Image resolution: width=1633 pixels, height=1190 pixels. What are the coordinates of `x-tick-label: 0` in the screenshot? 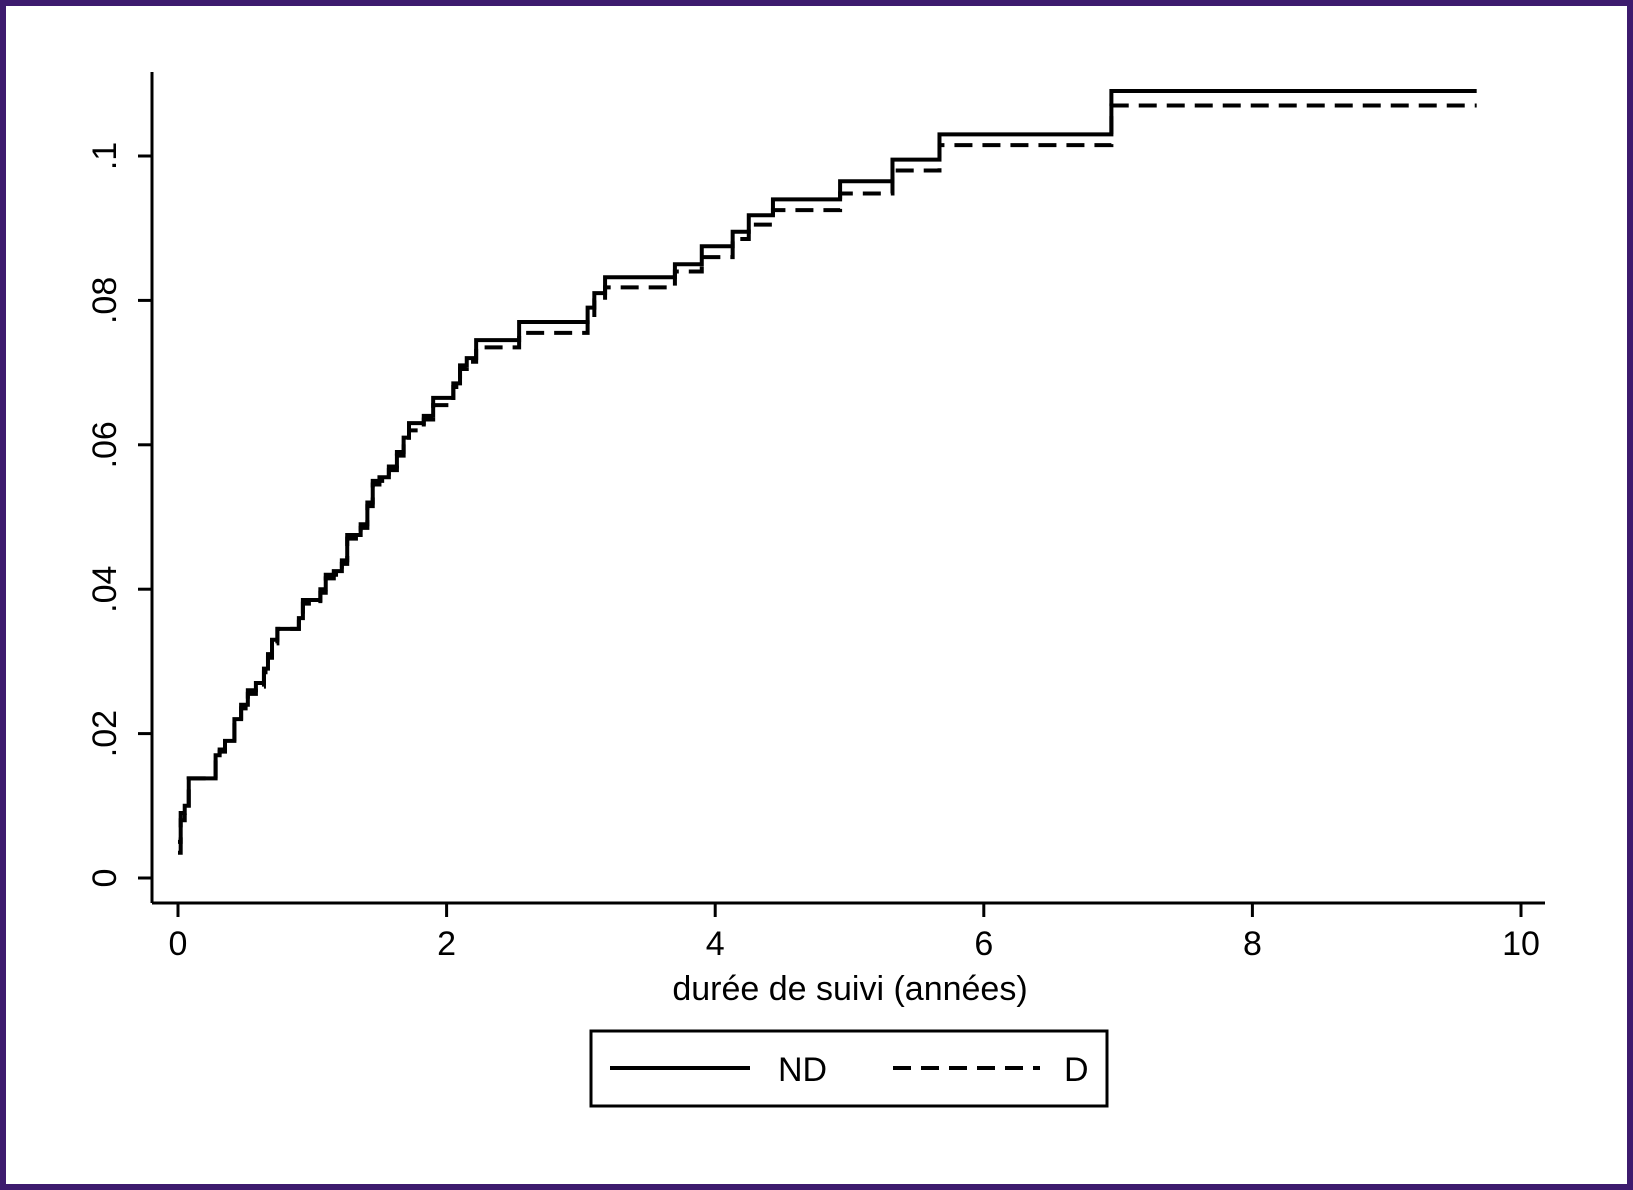 It's located at (178, 944).